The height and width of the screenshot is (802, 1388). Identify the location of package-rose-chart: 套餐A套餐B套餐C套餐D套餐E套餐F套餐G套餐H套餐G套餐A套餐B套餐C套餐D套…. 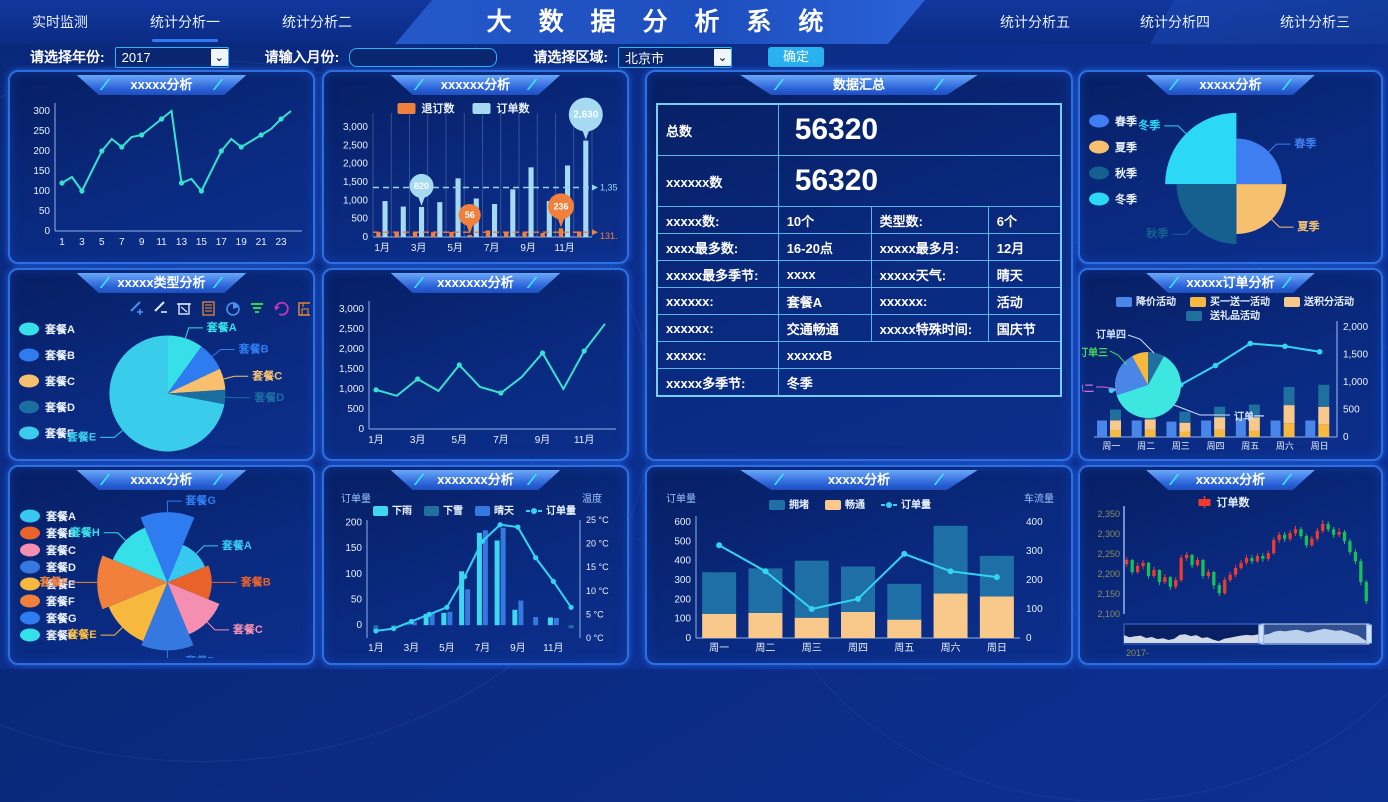
(161, 574).